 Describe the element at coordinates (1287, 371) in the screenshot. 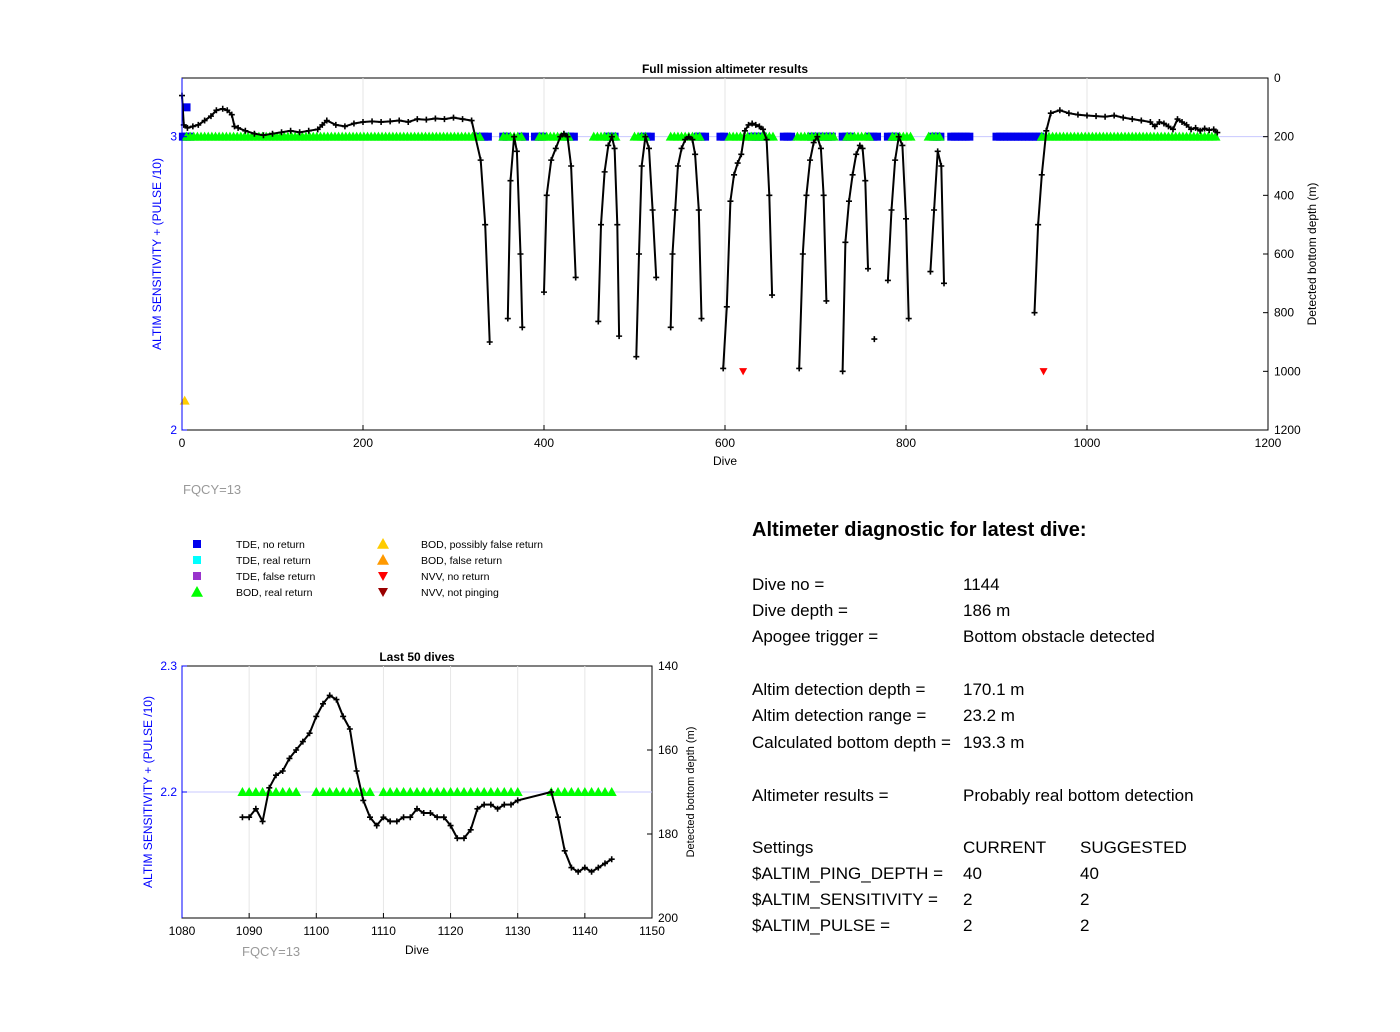

I see `y2-tick-label: 1000` at that location.